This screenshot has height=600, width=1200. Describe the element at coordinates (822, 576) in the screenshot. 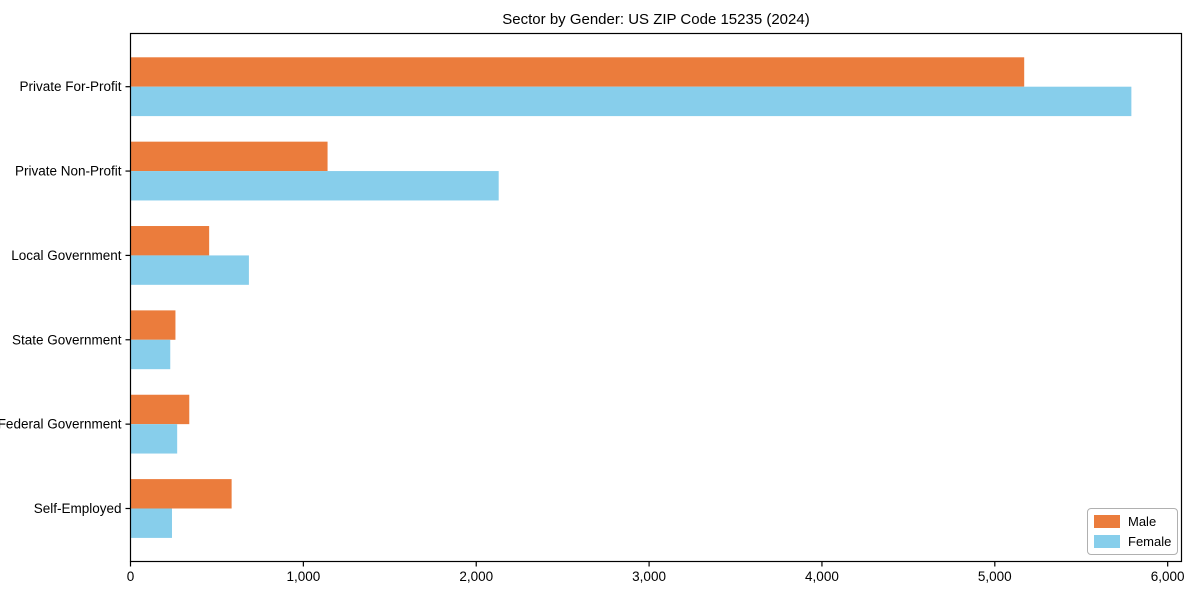

I see `x-tick-label: 4,000` at that location.